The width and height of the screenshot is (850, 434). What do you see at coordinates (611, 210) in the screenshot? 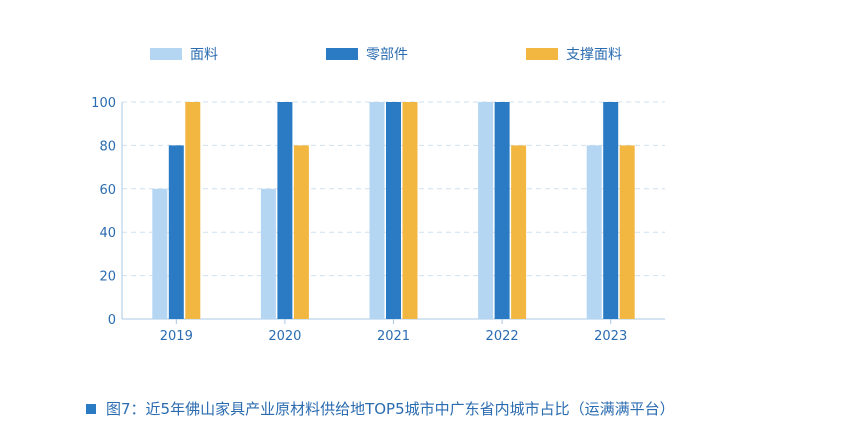
I see `bar-parts-2023` at bounding box center [611, 210].